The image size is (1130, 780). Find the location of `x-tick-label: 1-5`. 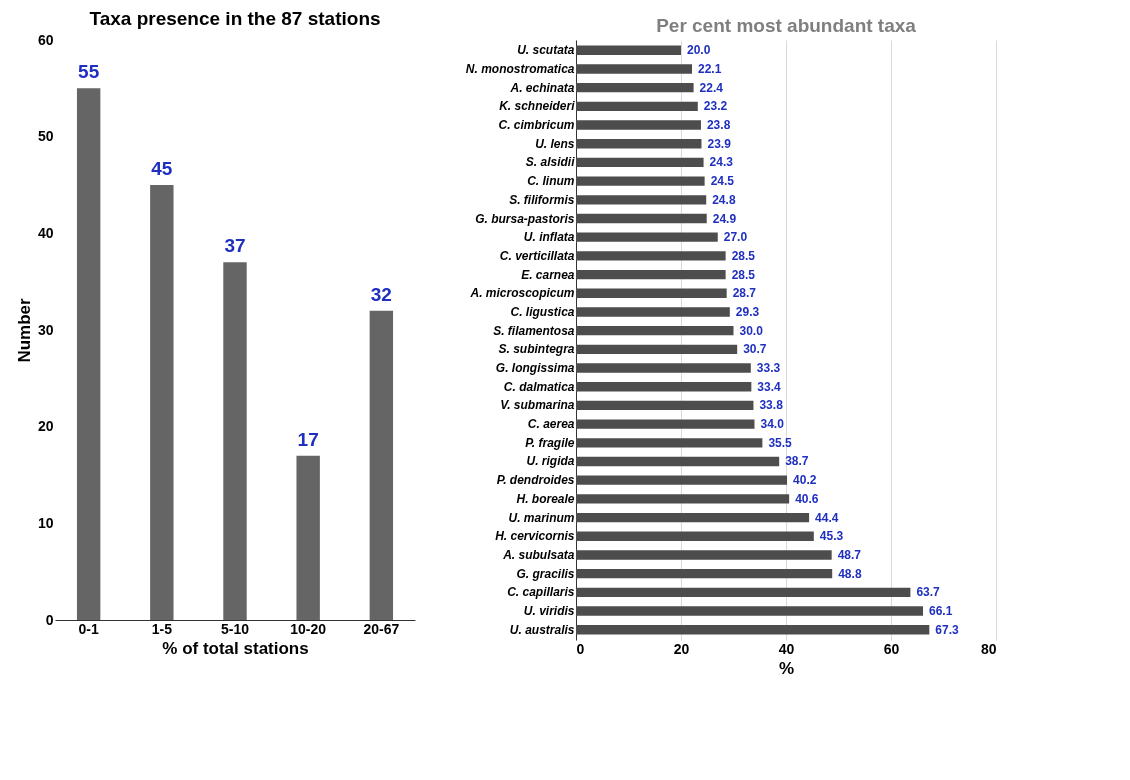

x-tick-label: 1-5 is located at coordinates (162, 628).